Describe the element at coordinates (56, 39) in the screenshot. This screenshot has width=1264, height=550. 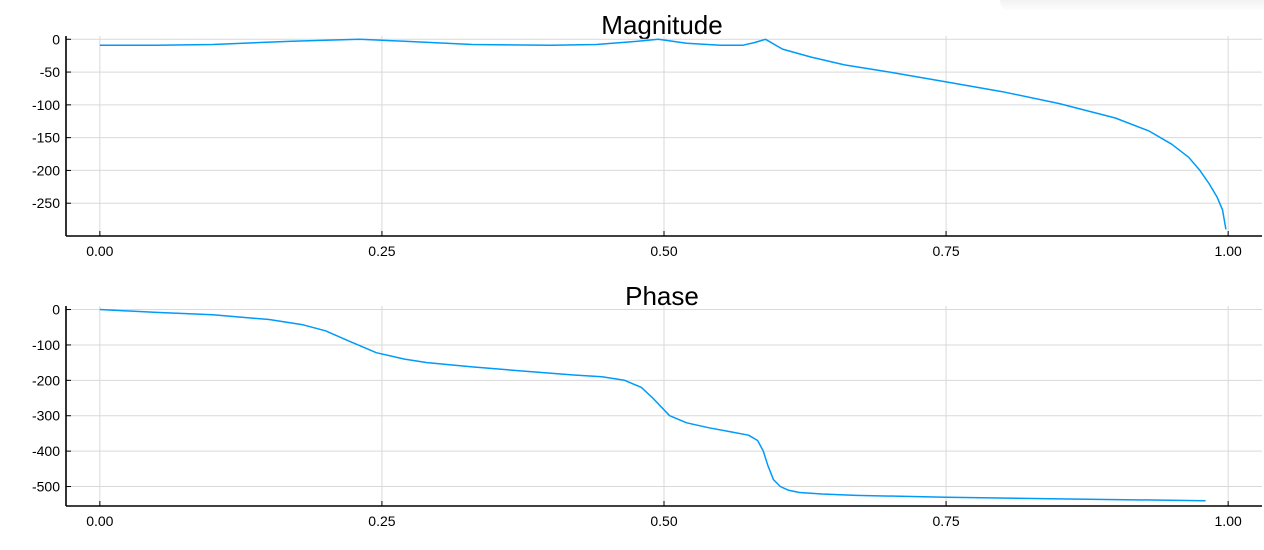
I see `magnitude-ytick-label: 0` at that location.